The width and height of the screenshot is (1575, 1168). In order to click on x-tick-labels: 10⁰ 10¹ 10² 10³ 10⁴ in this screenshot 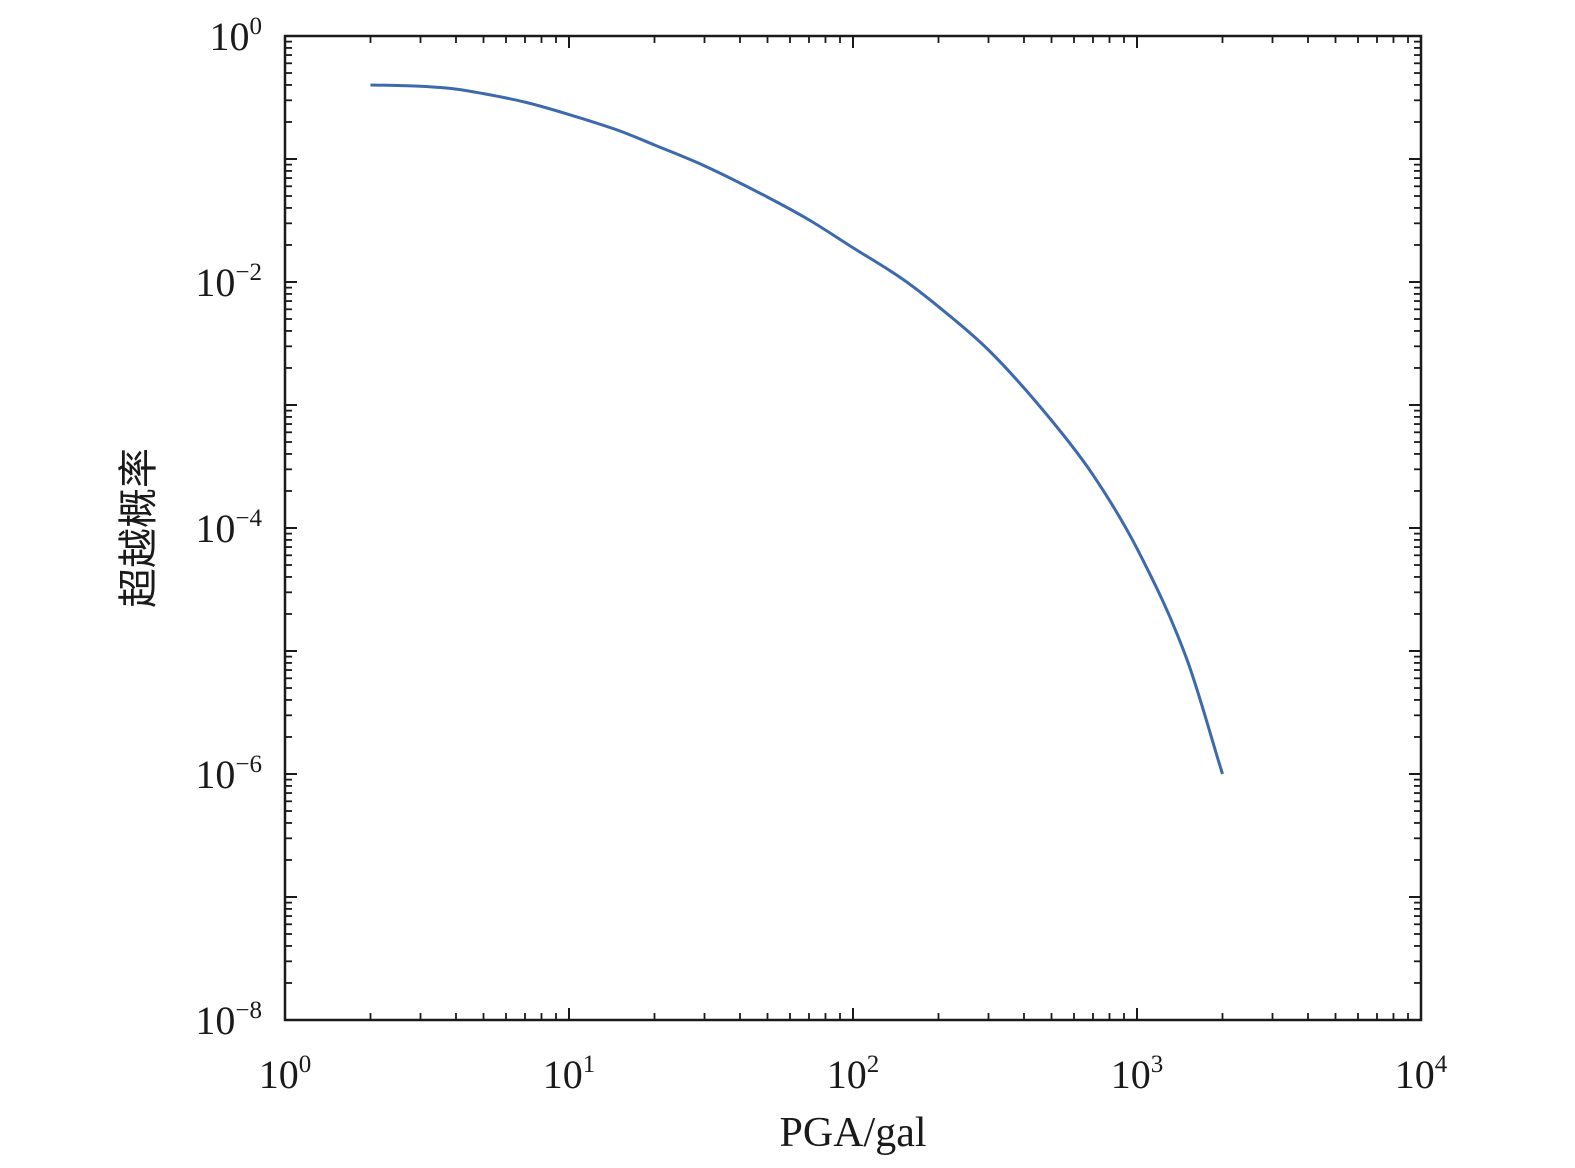, I will do `click(853, 1074)`.